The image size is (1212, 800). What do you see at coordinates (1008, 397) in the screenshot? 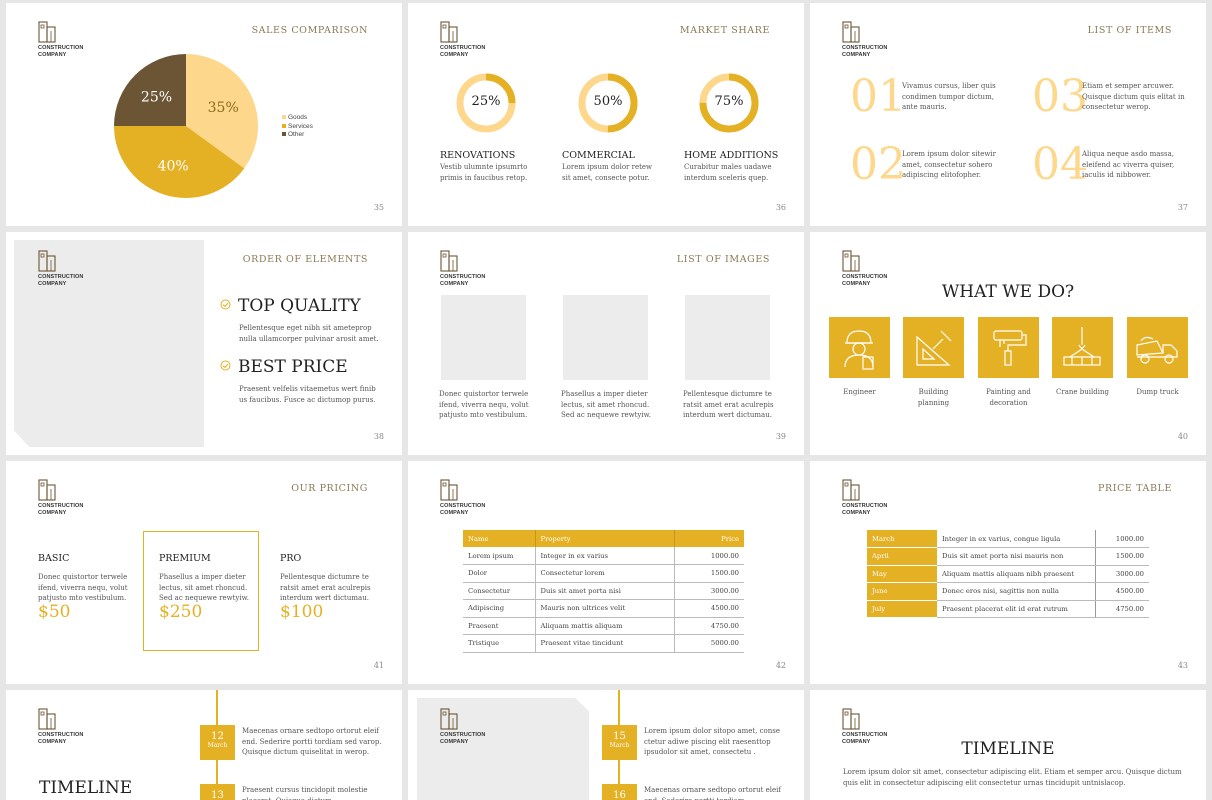
I see `service-label: Painting and decoration` at bounding box center [1008, 397].